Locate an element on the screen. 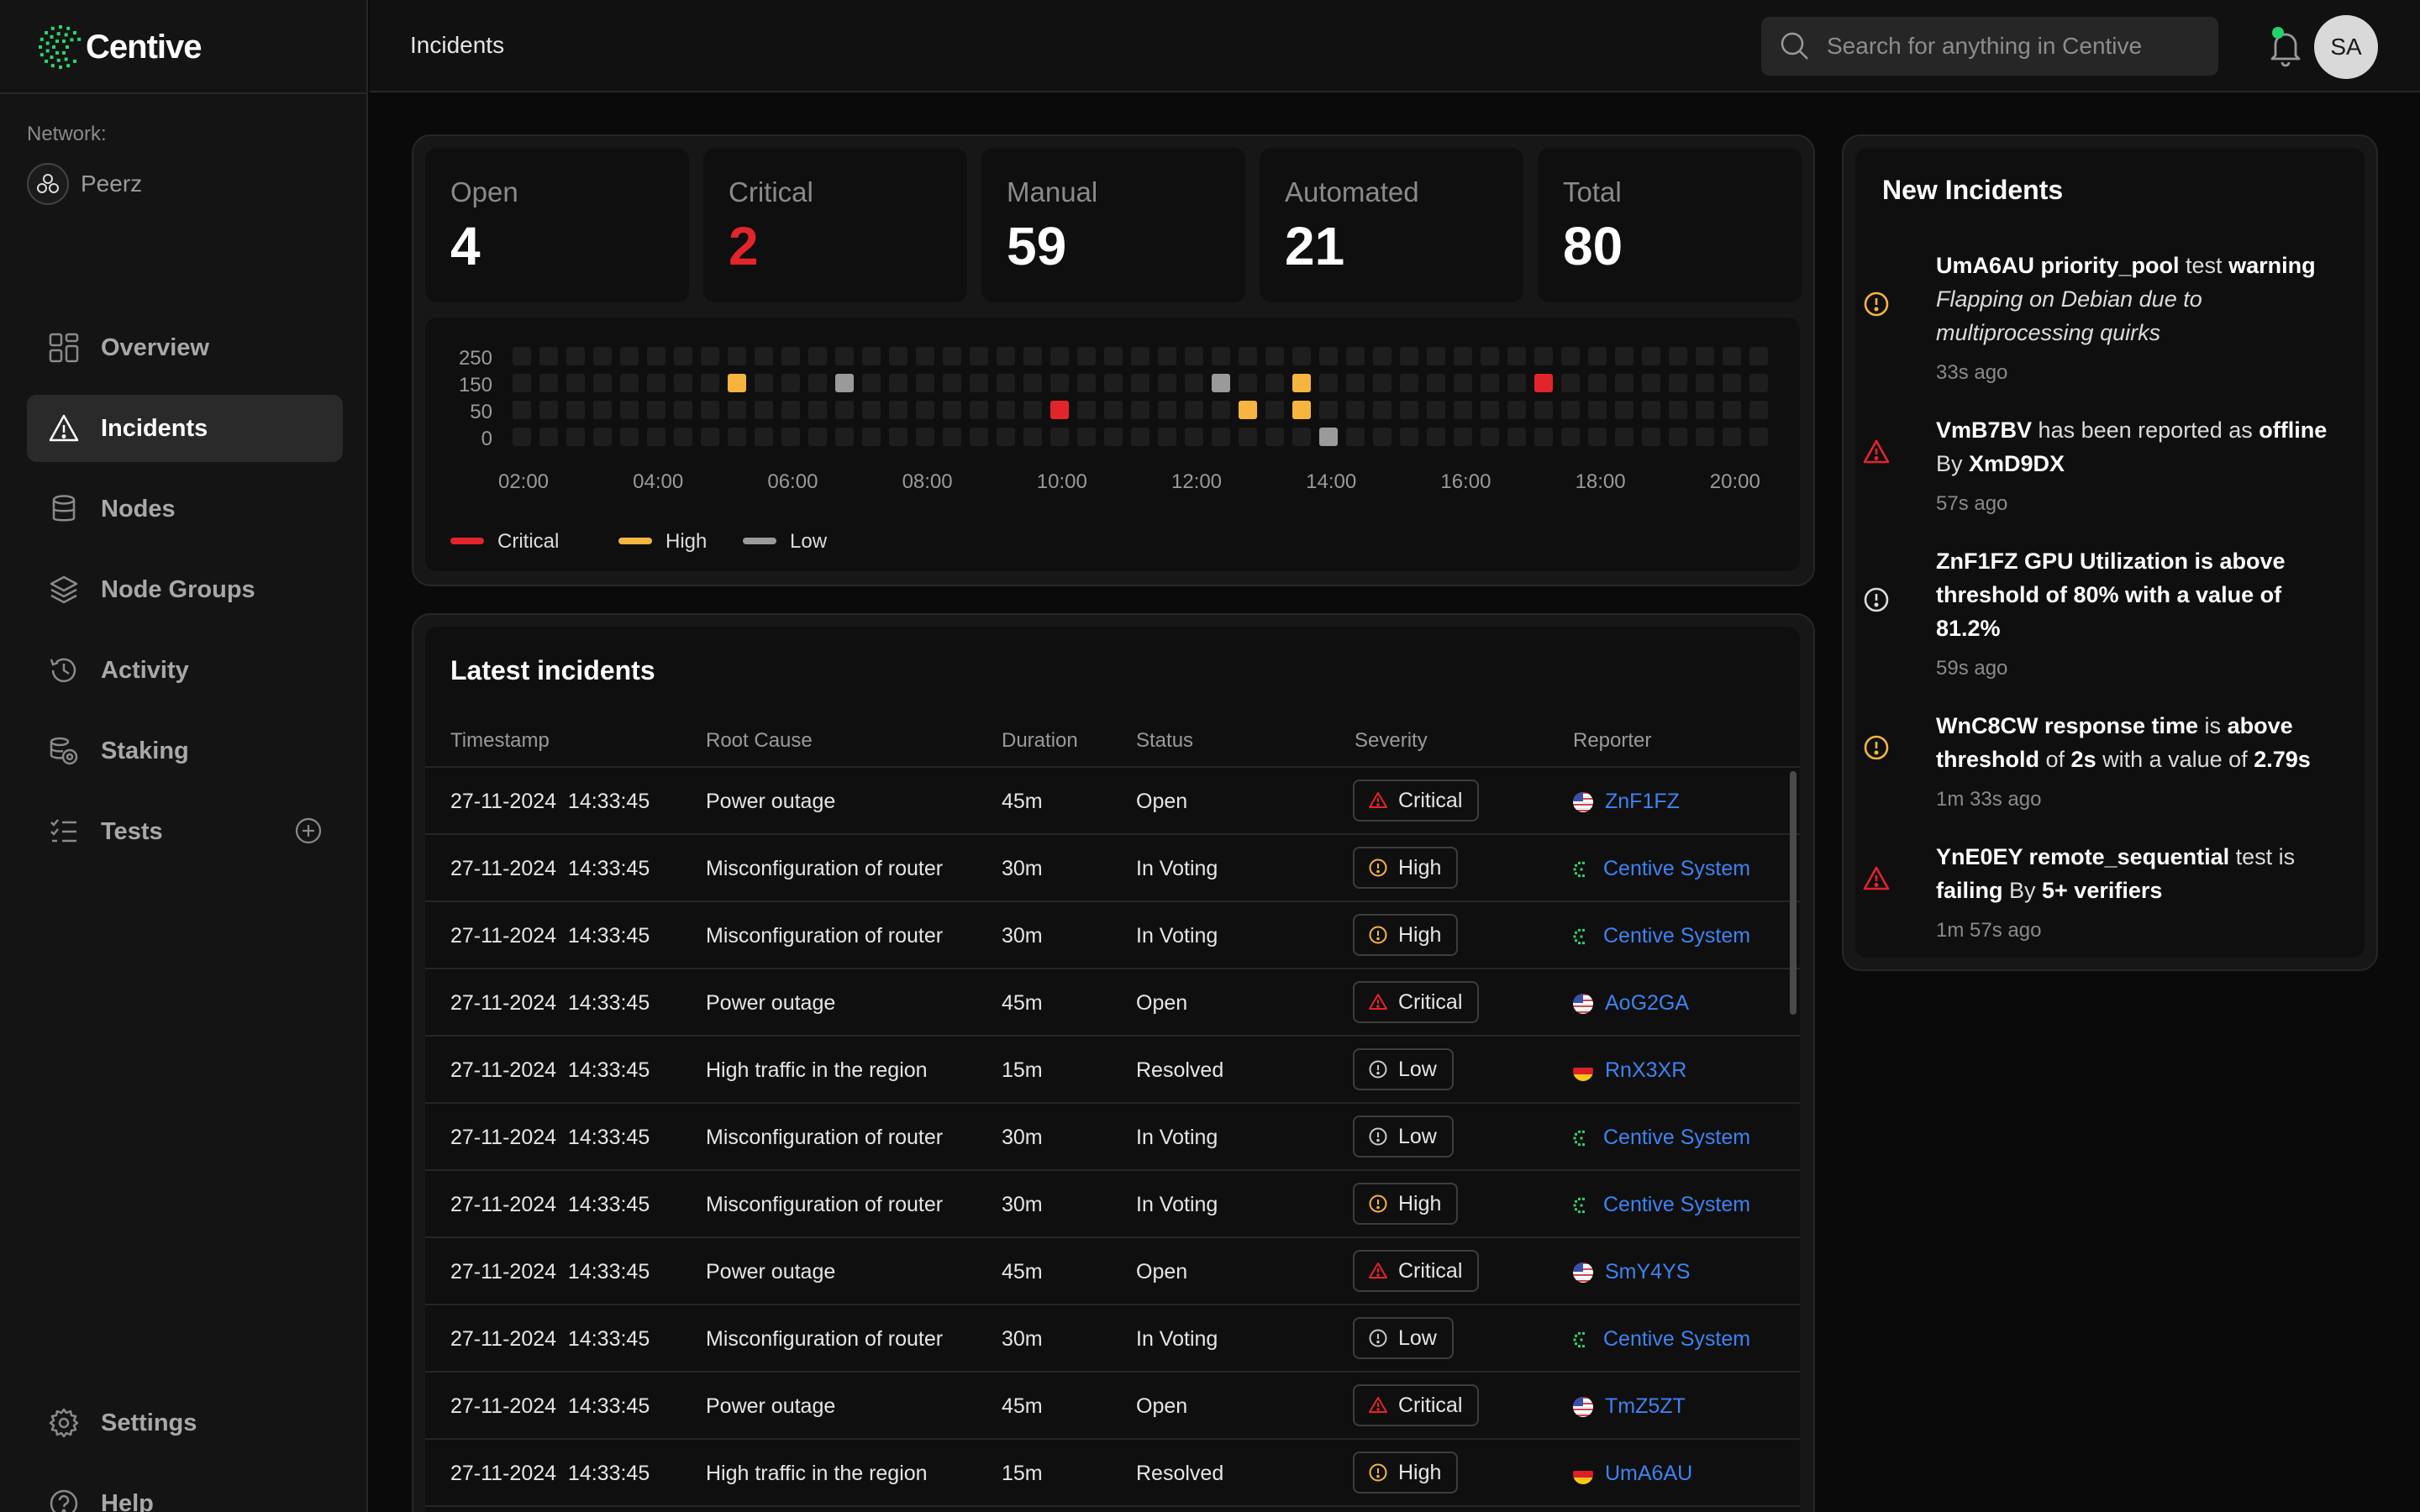  table-scrollbar is located at coordinates (1794, 893).